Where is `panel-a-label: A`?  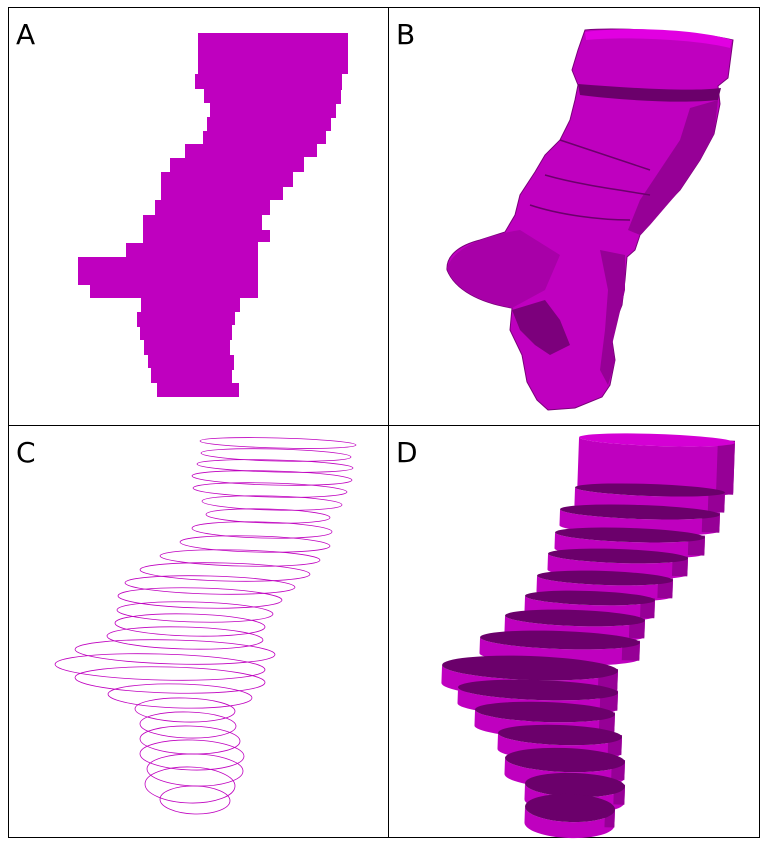 panel-a-label: A is located at coordinates (25, 34).